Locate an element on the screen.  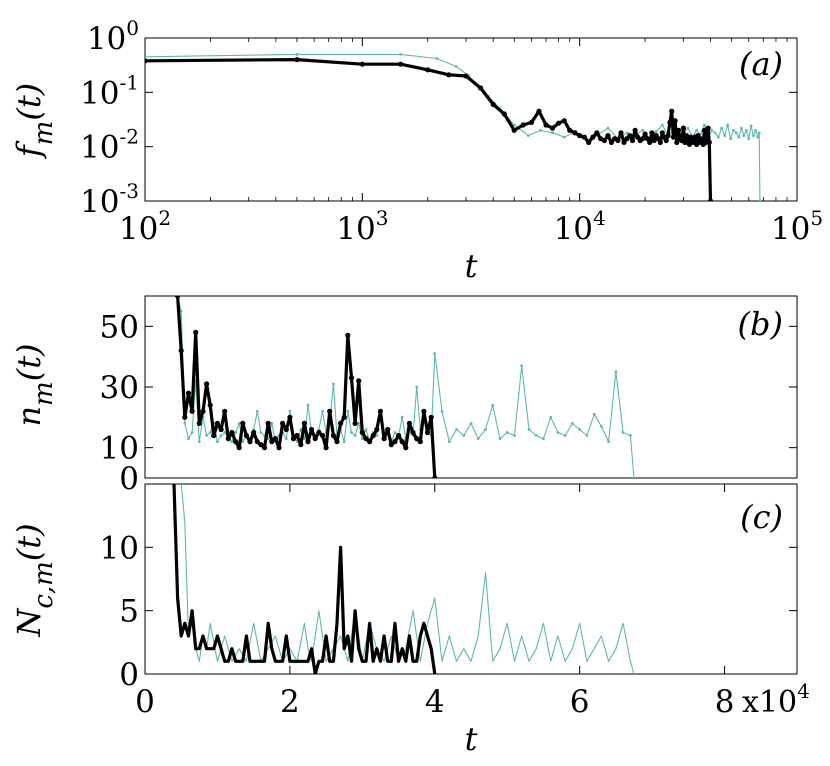
panel-c-series is located at coordinates (403, 579).